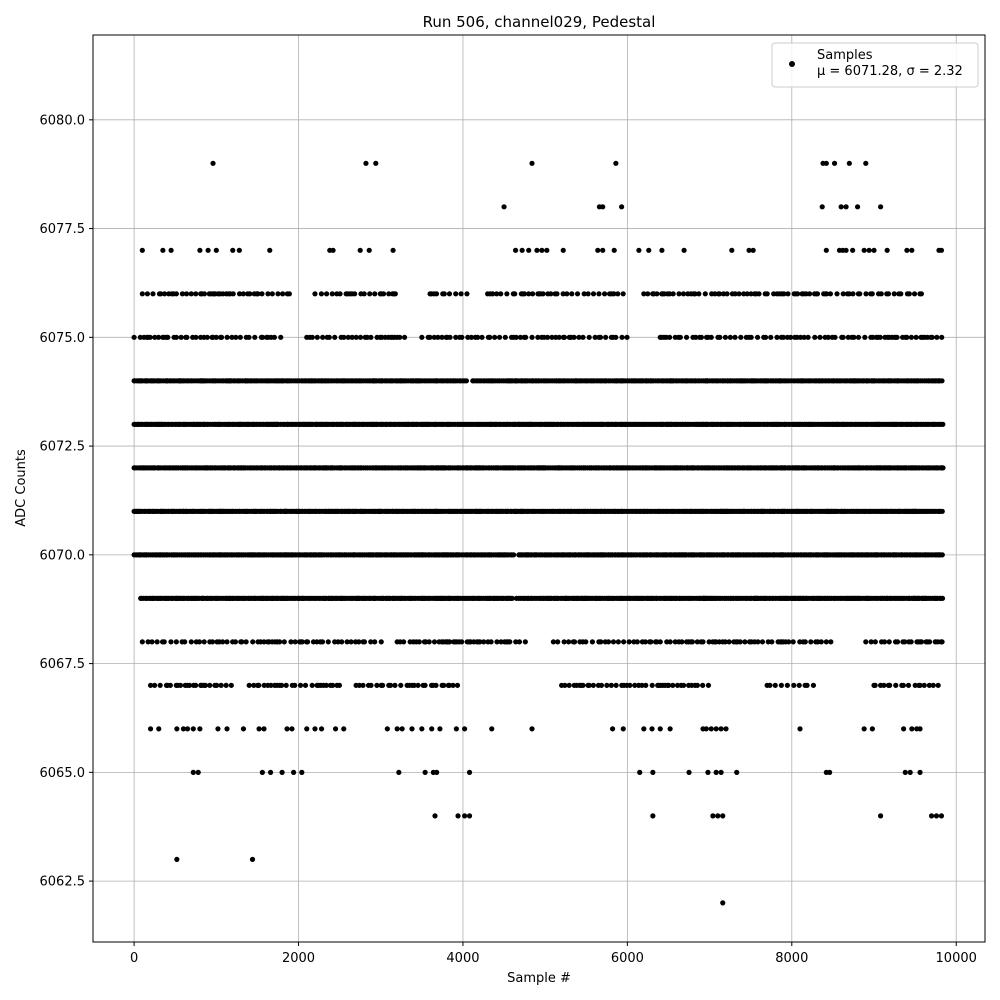 The height and width of the screenshot is (1000, 1000). What do you see at coordinates (791, 958) in the screenshot?
I see `x-tick-label: 8000` at bounding box center [791, 958].